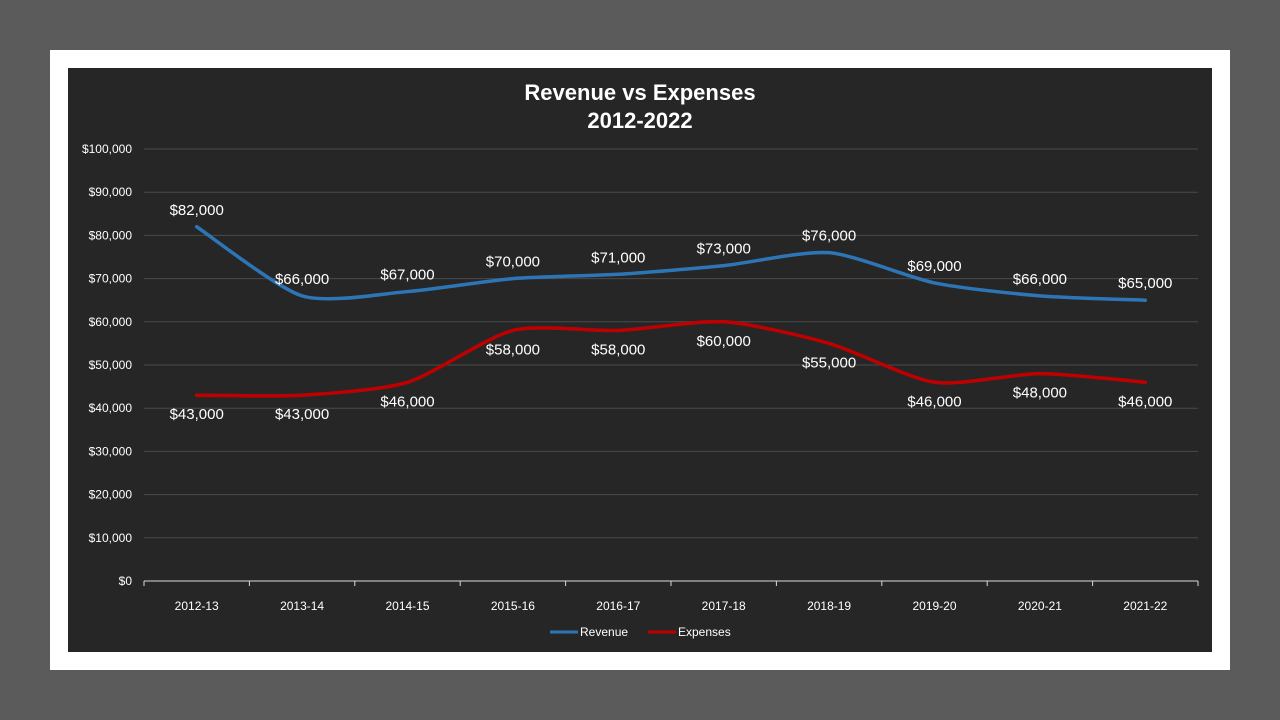 Image resolution: width=1280 pixels, height=720 pixels. I want to click on legend: Revenue Expenses, so click(640, 632).